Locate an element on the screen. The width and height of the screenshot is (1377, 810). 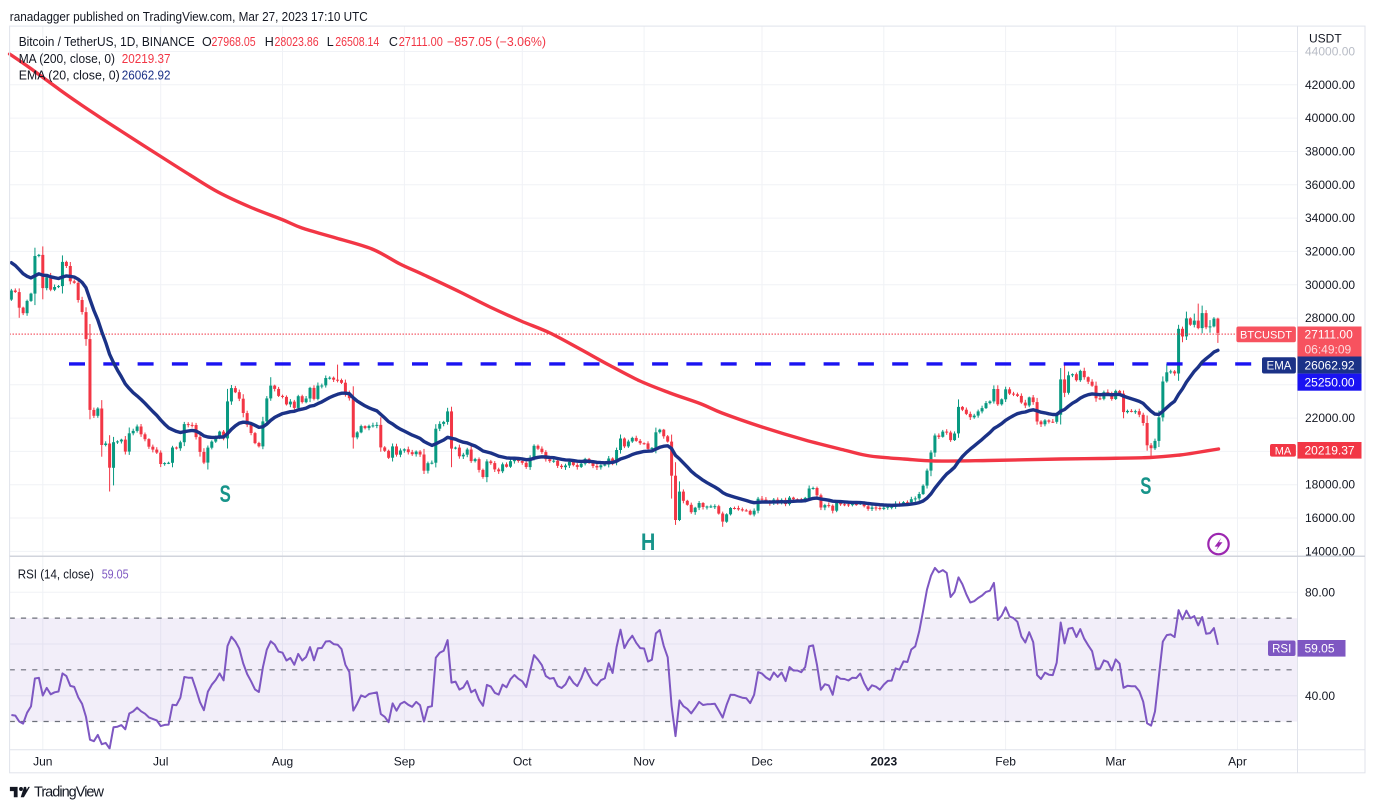
svg-text: Feb is located at coordinates (1005, 762).